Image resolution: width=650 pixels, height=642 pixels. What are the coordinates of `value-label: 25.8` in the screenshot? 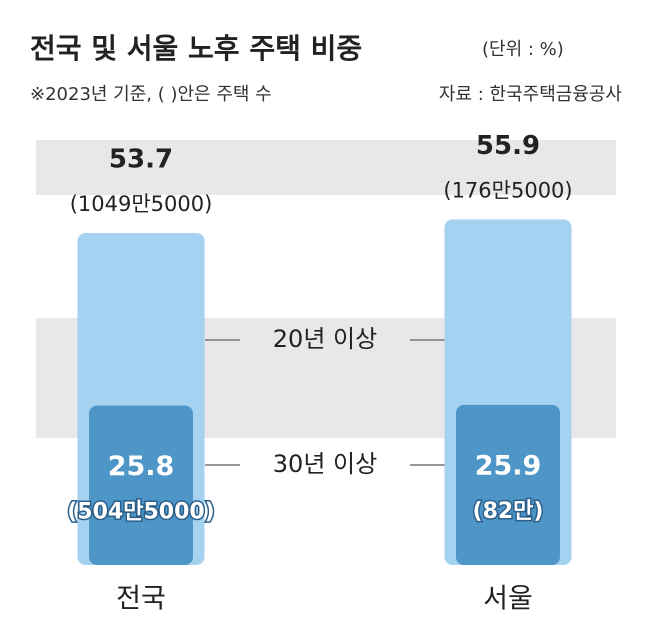 It's located at (141, 466).